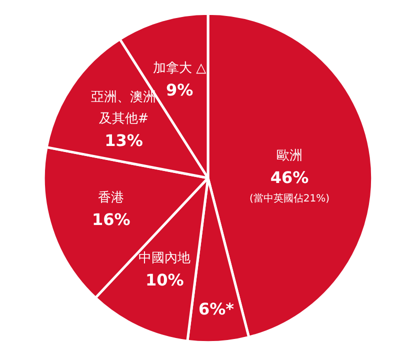  What do you see at coordinates (164, 280) in the screenshot?
I see `data-label: 10%` at bounding box center [164, 280].